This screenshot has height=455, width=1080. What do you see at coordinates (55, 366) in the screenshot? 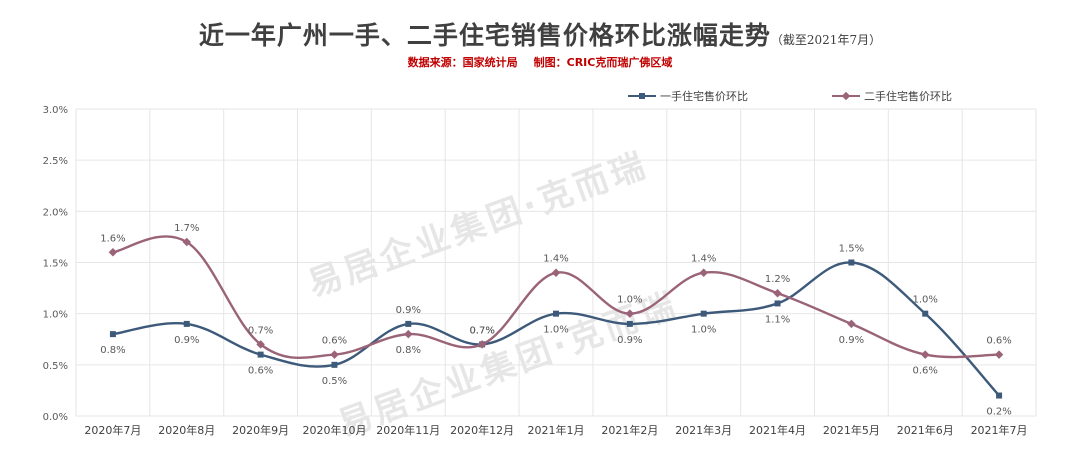
I see `y-tick-label: 0.5%` at bounding box center [55, 366].